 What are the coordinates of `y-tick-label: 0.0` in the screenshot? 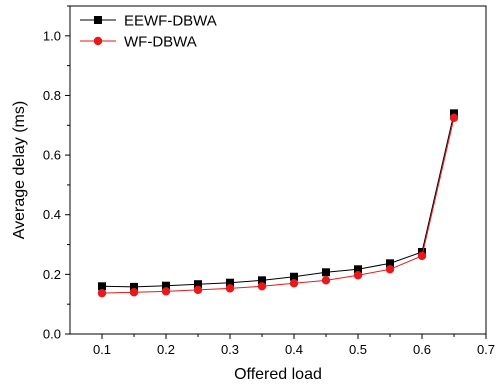 It's located at (52, 334).